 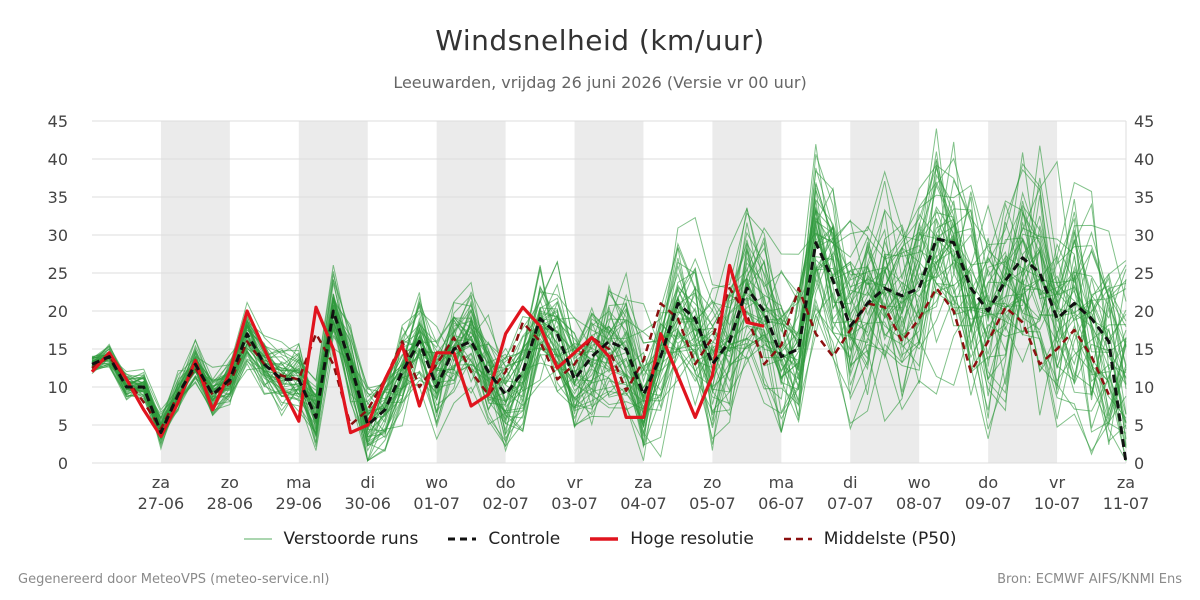 I want to click on x-tick-date-10: 07-07, so click(x=850, y=503).